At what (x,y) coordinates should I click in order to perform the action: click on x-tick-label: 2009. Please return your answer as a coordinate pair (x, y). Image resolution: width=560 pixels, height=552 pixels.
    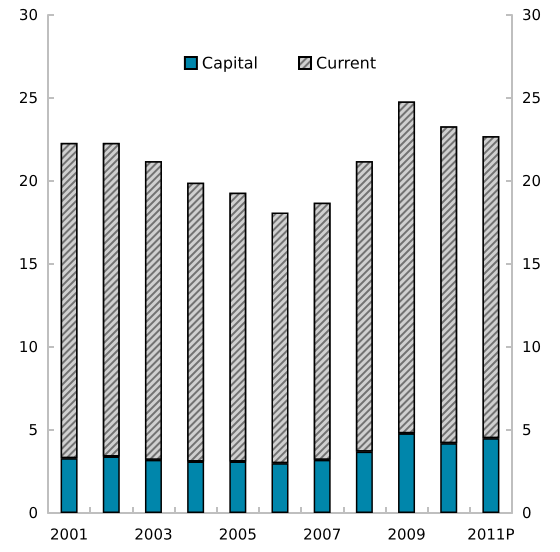
    Looking at the image, I should click on (406, 535).